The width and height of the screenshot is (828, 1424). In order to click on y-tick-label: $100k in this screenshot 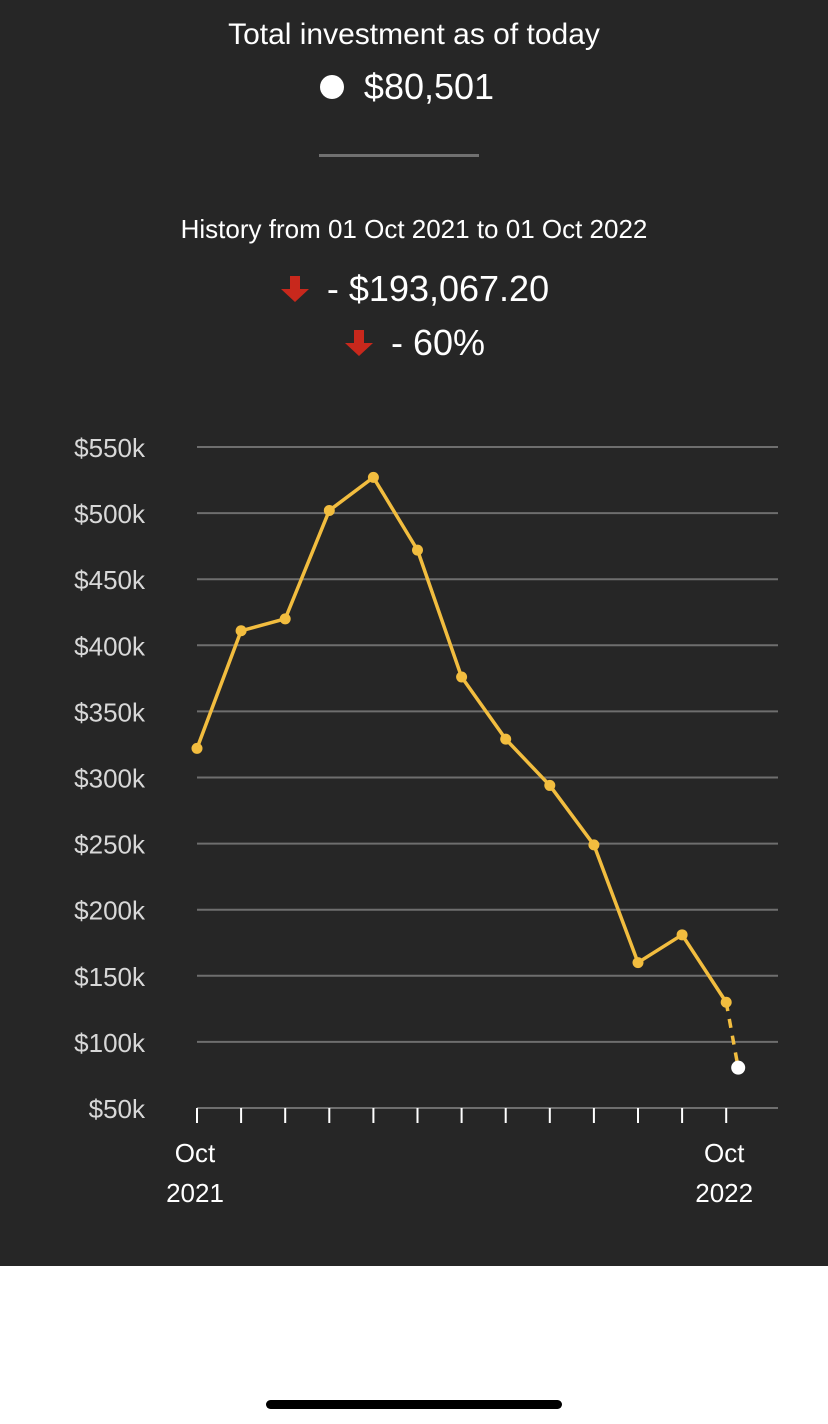, I will do `click(110, 1043)`.